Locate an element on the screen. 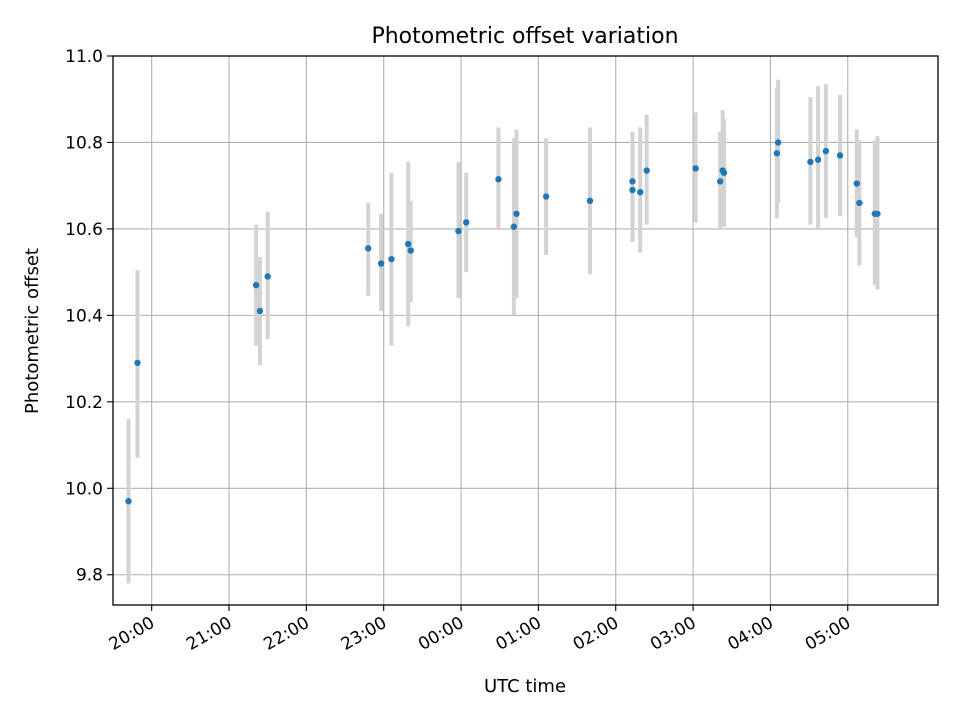 The width and height of the screenshot is (960, 720). chart-title: Photometric offset variation is located at coordinates (524, 36).